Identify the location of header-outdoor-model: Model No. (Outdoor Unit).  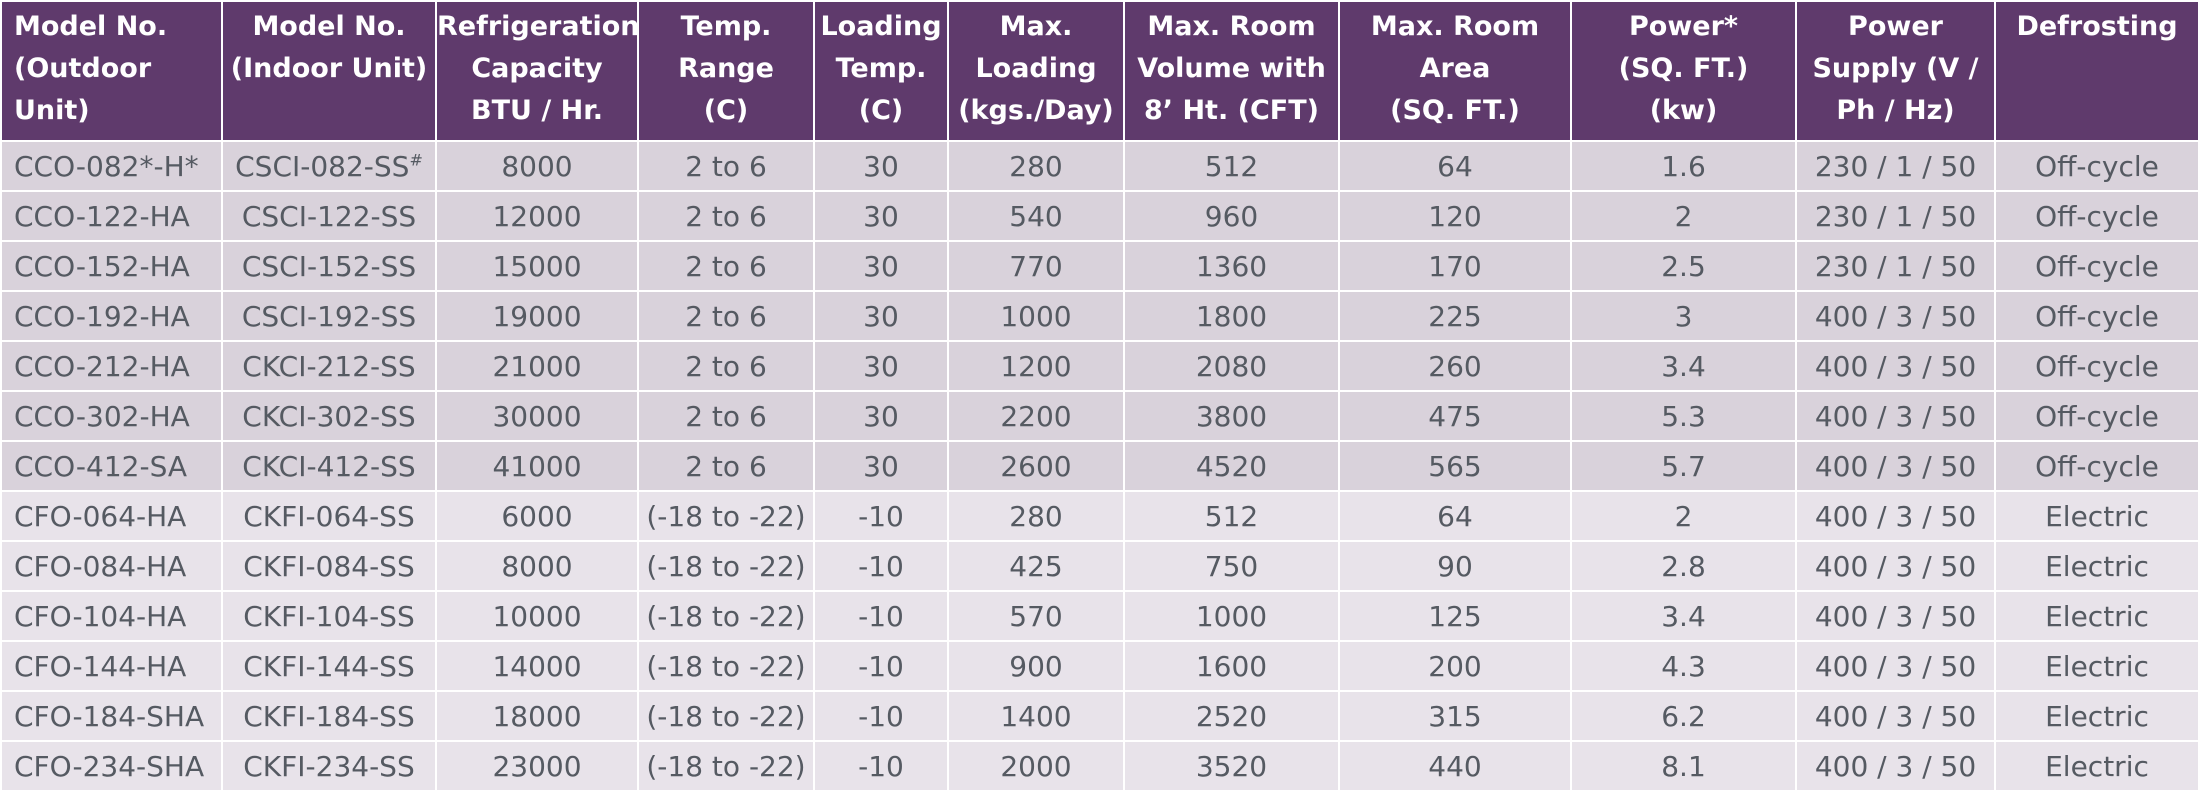
(111, 71).